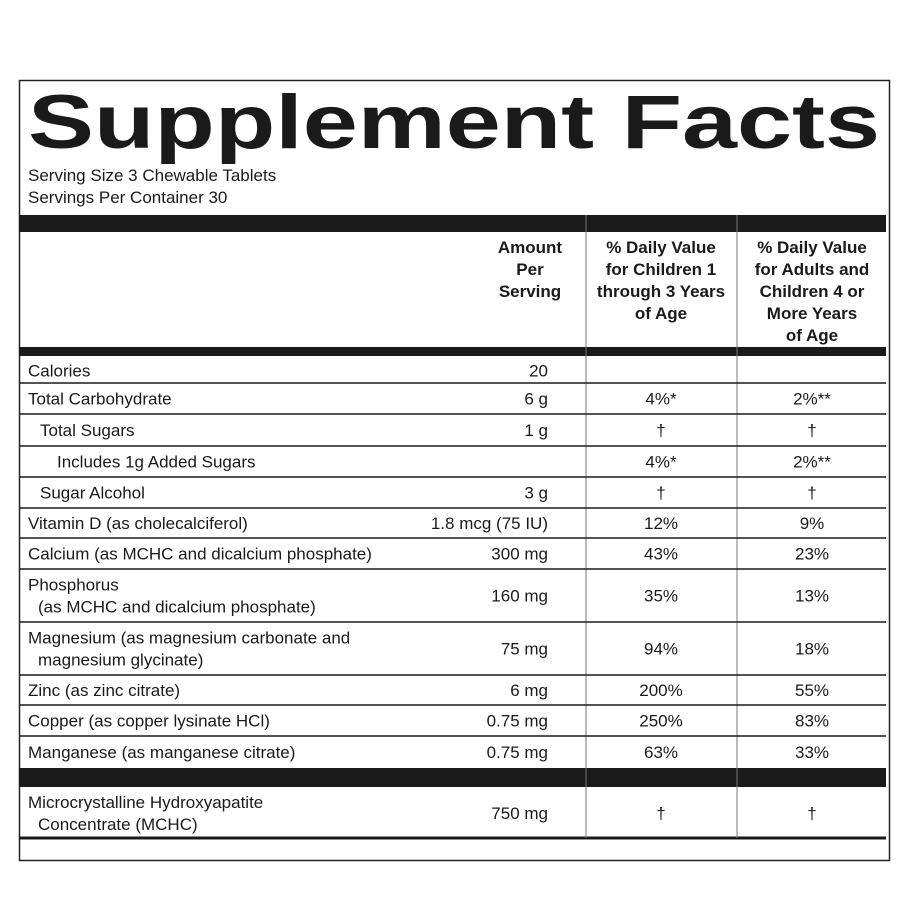 The image size is (909, 909). I want to click on nutrient-name: Zinc (as zinc citrate), so click(104, 690).